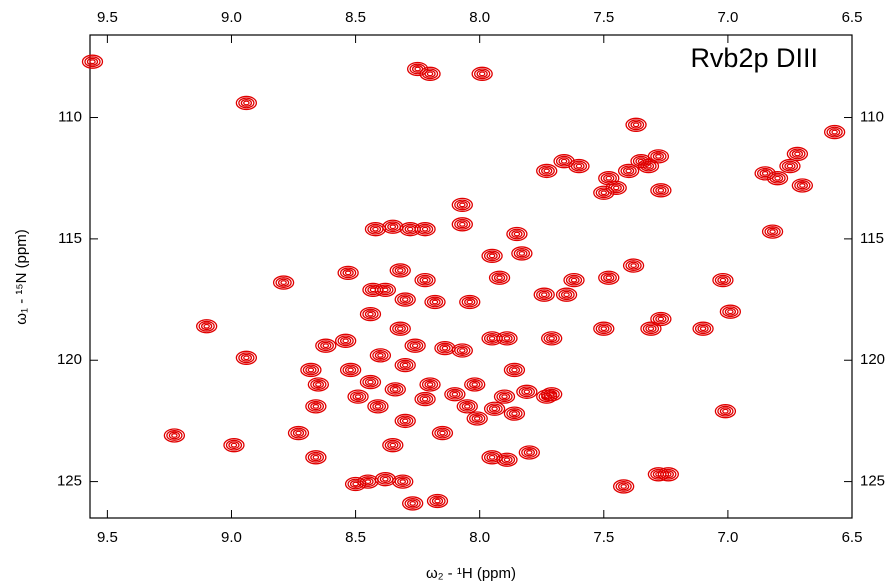  What do you see at coordinates (231, 17) in the screenshot?
I see `x-tick-label: 9.0` at bounding box center [231, 17].